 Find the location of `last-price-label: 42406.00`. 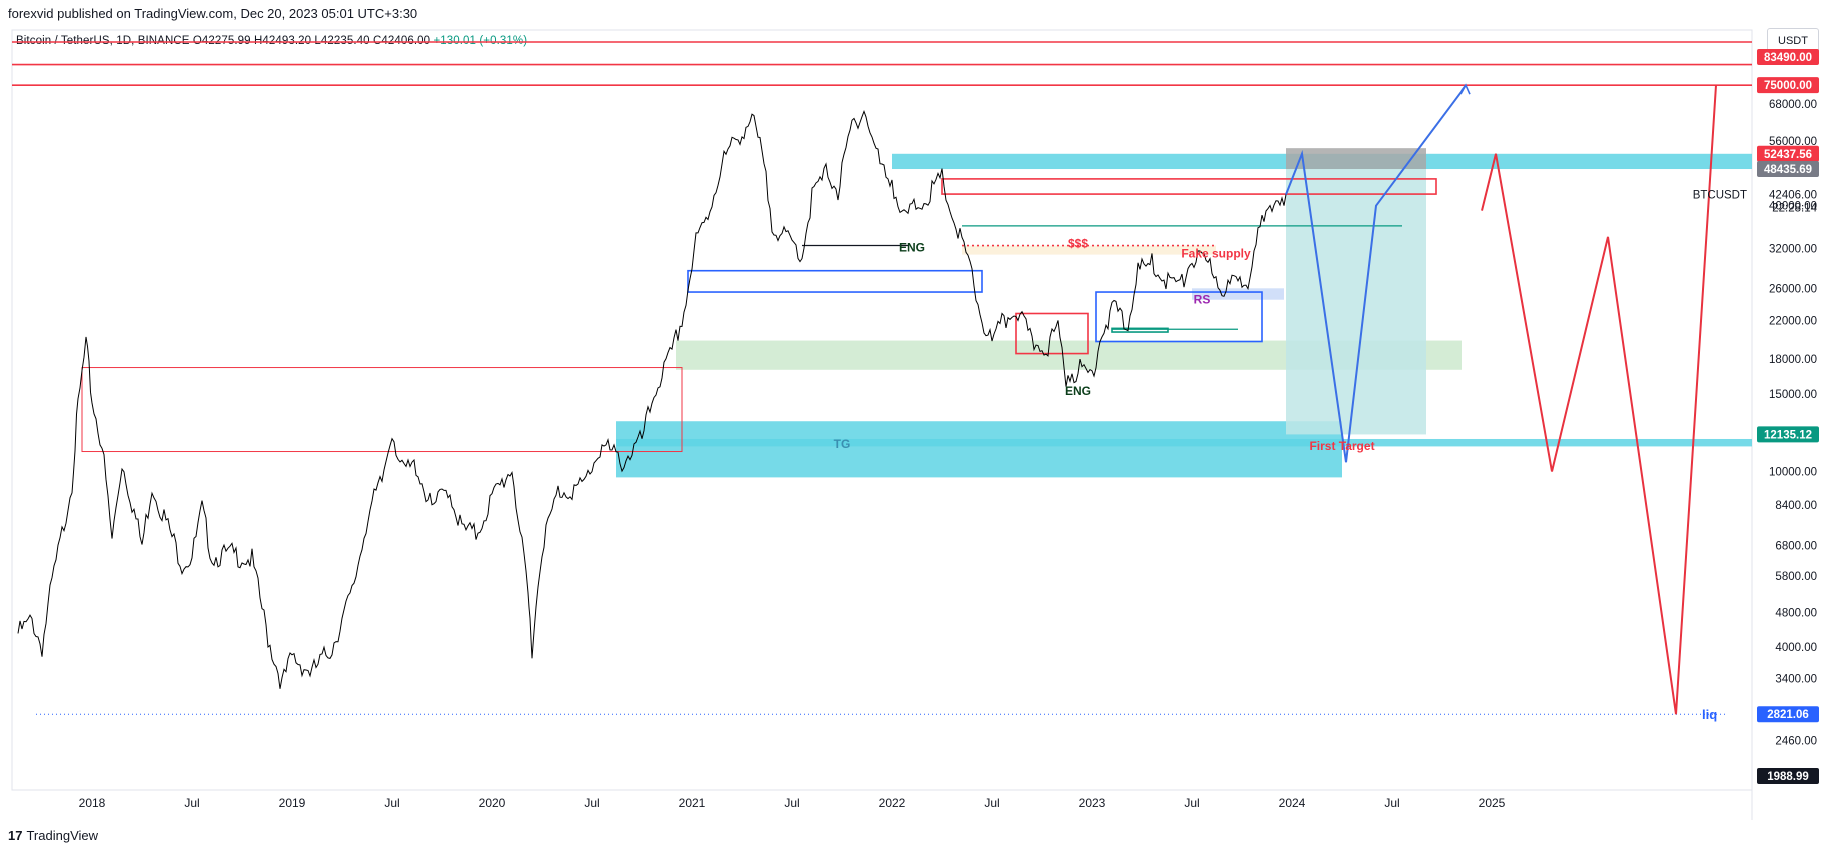

last-price-label: 42406.00 is located at coordinates (1793, 196).